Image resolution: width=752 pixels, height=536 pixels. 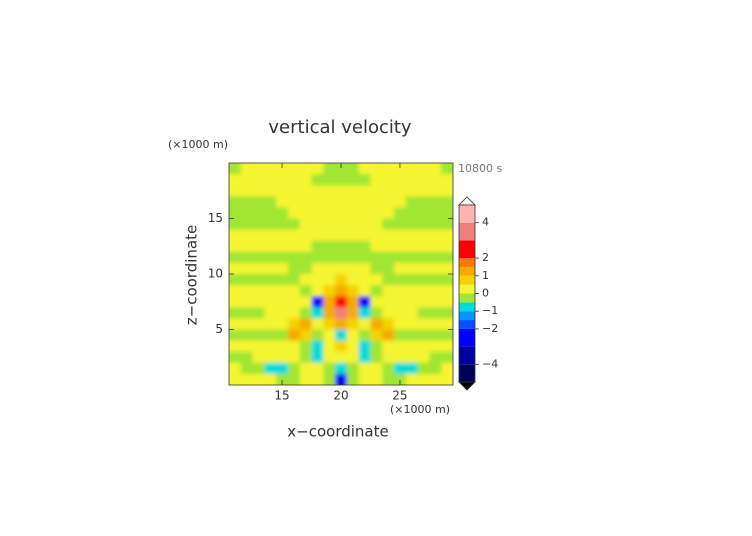 I want to click on x-tick-label: 25, so click(x=399, y=396).